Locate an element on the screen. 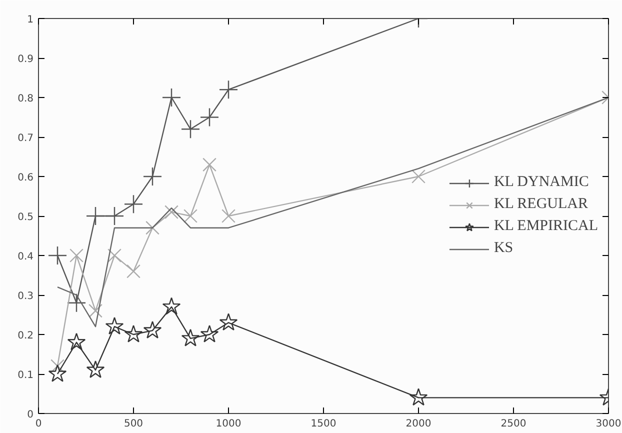 This screenshot has height=433, width=622. y-tick-label: 0.1 is located at coordinates (26, 375).